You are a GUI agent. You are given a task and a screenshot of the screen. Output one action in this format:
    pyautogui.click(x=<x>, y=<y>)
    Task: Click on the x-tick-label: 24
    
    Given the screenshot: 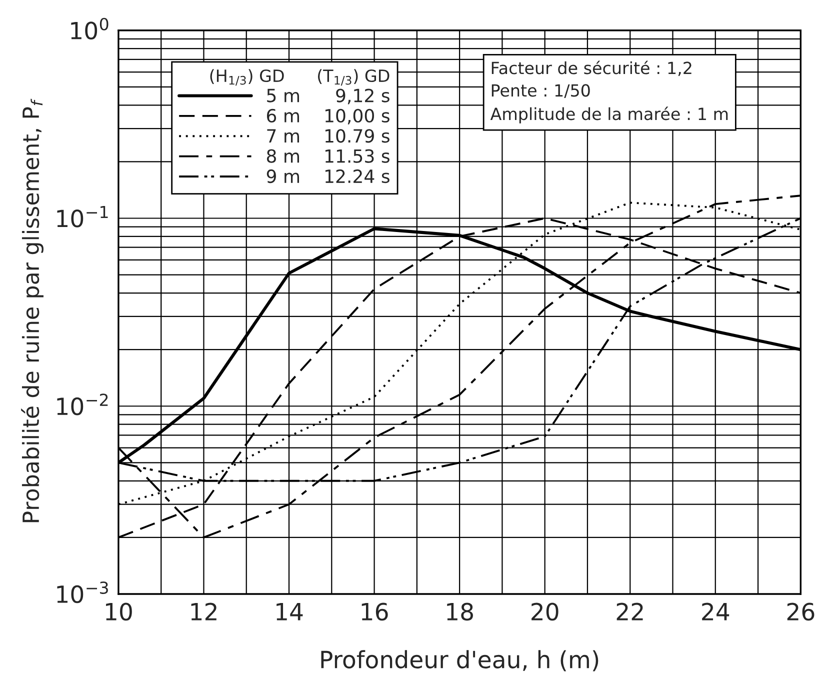 What is the action you would take?
    pyautogui.click(x=716, y=611)
    